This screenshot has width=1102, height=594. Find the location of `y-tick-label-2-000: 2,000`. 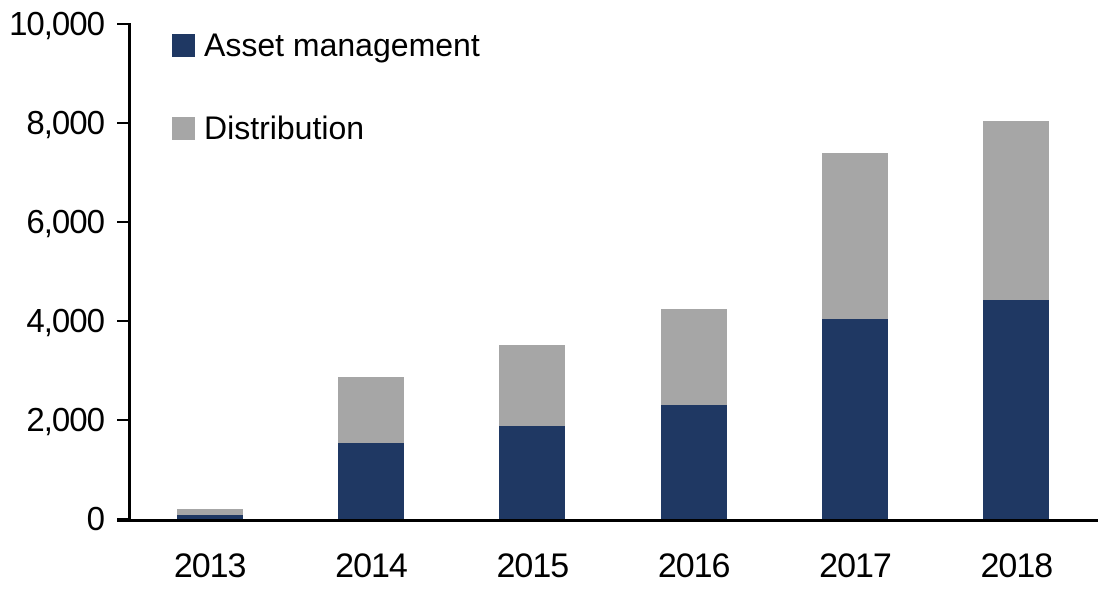

y-tick-label-2-000: 2,000 is located at coordinates (65, 419).